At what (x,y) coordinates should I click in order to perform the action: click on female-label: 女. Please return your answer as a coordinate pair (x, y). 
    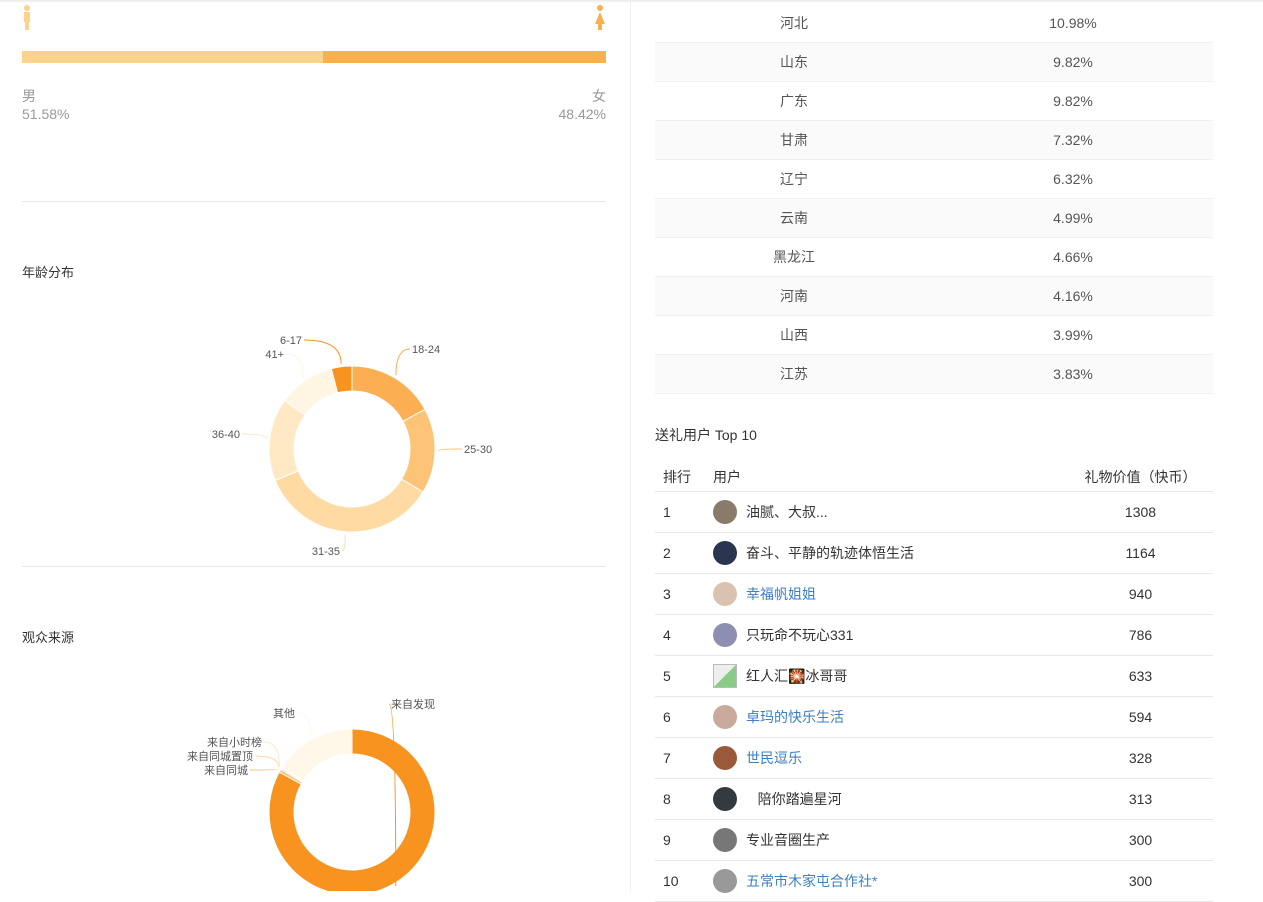
    Looking at the image, I should click on (599, 96).